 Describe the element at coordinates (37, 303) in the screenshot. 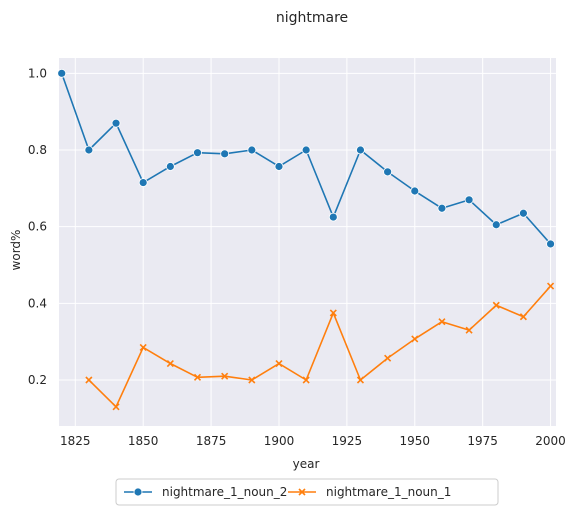

I see `y-tick-label: 0.4` at that location.